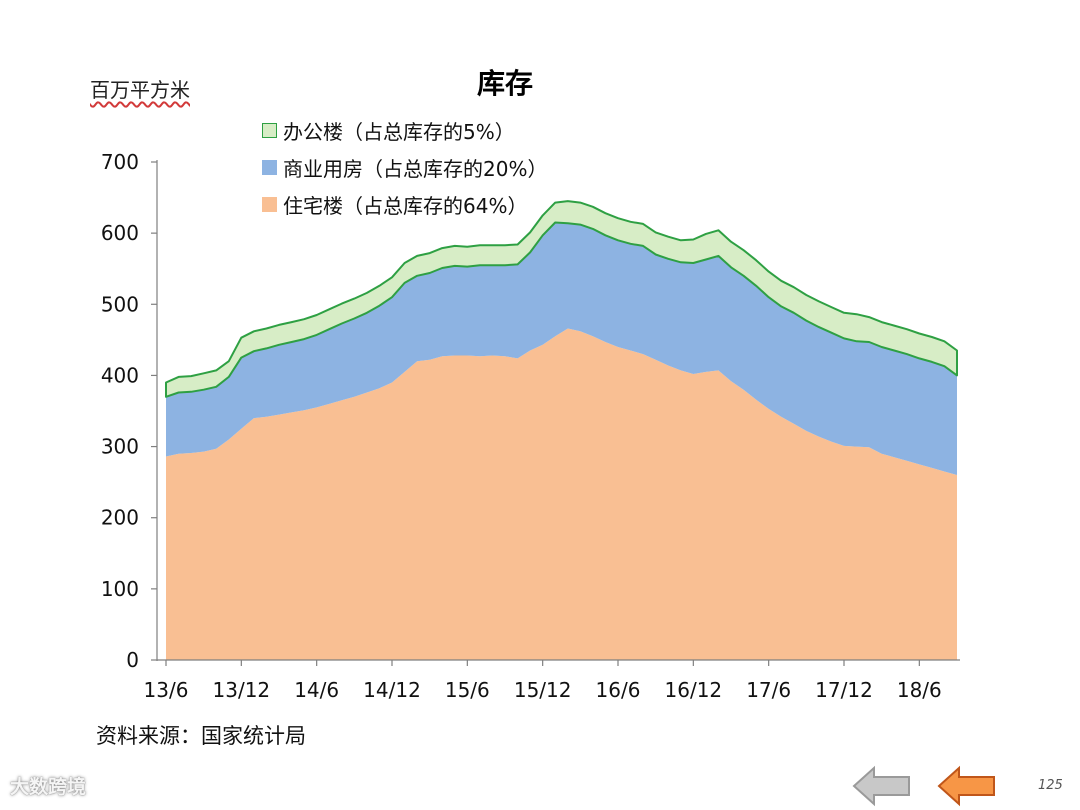  Describe the element at coordinates (618, 690) in the screenshot. I see `x-tick-label: 16/6` at that location.